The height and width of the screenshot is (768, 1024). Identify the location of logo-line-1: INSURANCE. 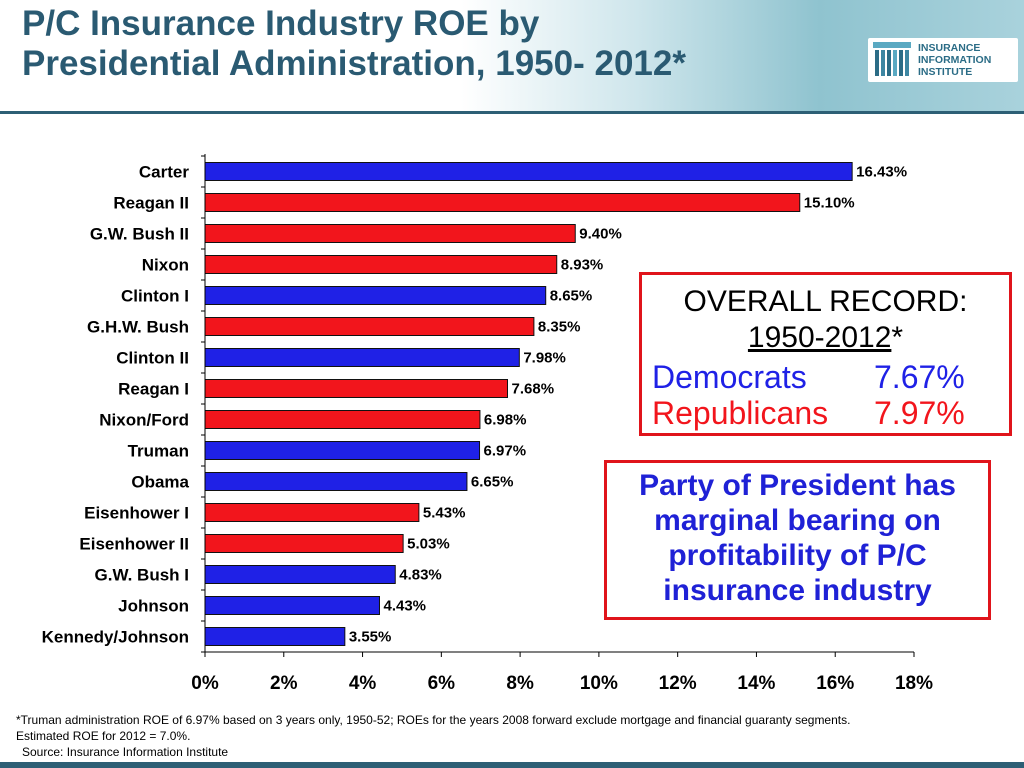
(949, 48).